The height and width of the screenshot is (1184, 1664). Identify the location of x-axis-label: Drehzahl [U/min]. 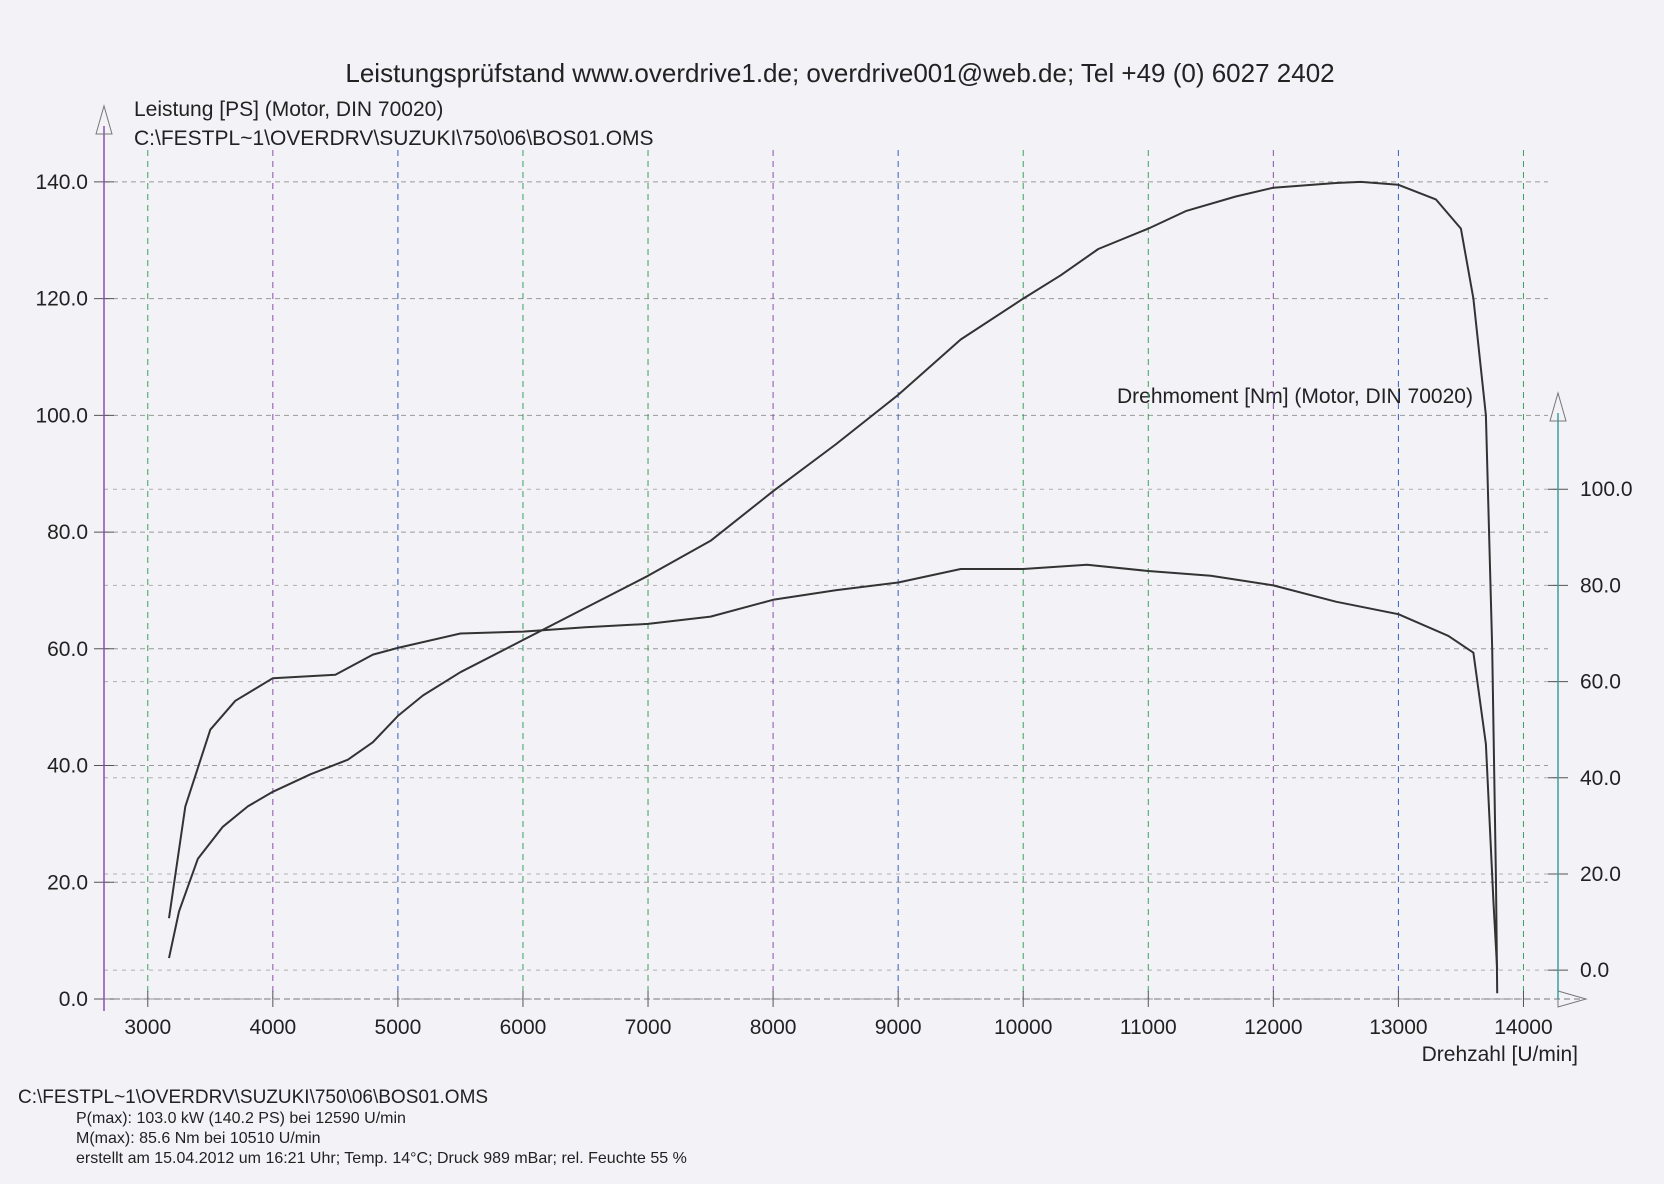
(1500, 1054).